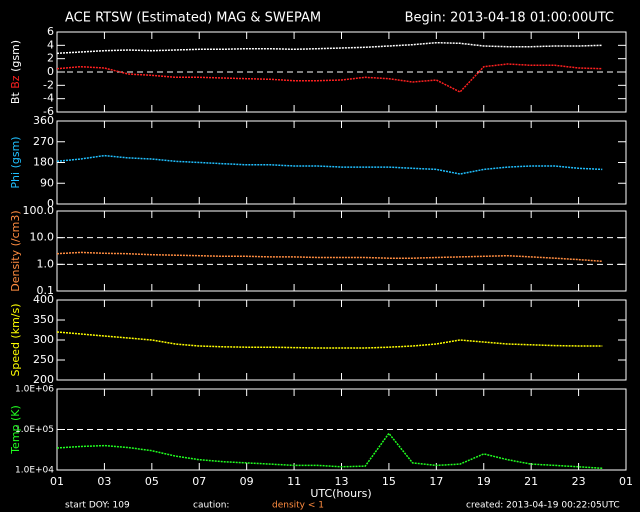  What do you see at coordinates (15, 56) in the screenshot?
I see `y-axis-unit: (gsm)` at bounding box center [15, 56].